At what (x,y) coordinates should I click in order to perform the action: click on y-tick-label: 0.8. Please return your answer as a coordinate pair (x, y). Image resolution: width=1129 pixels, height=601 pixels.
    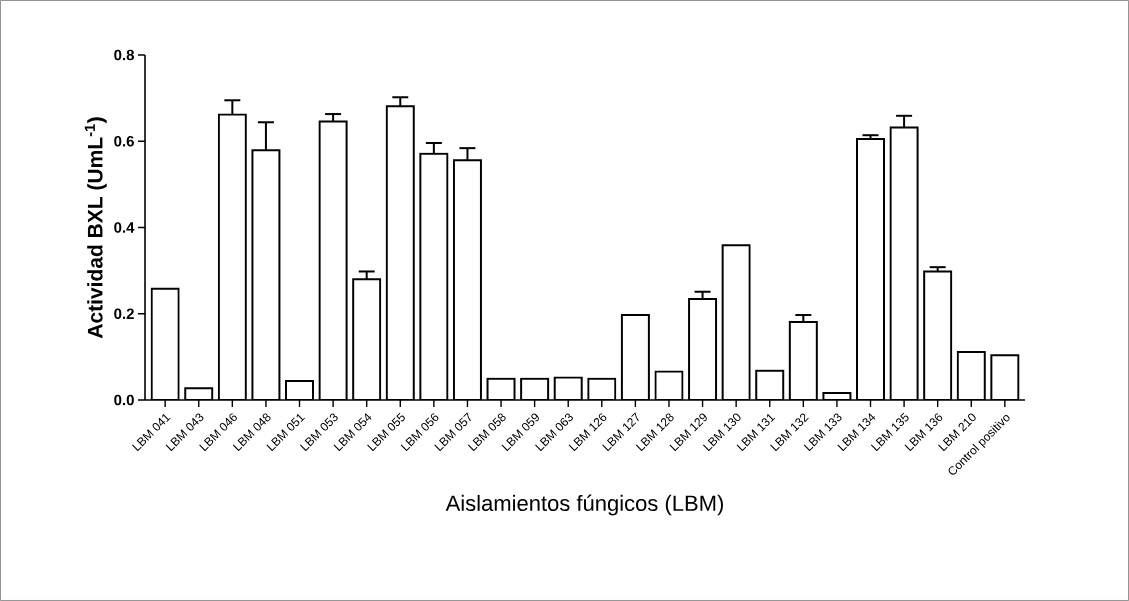
    Looking at the image, I should click on (124, 55).